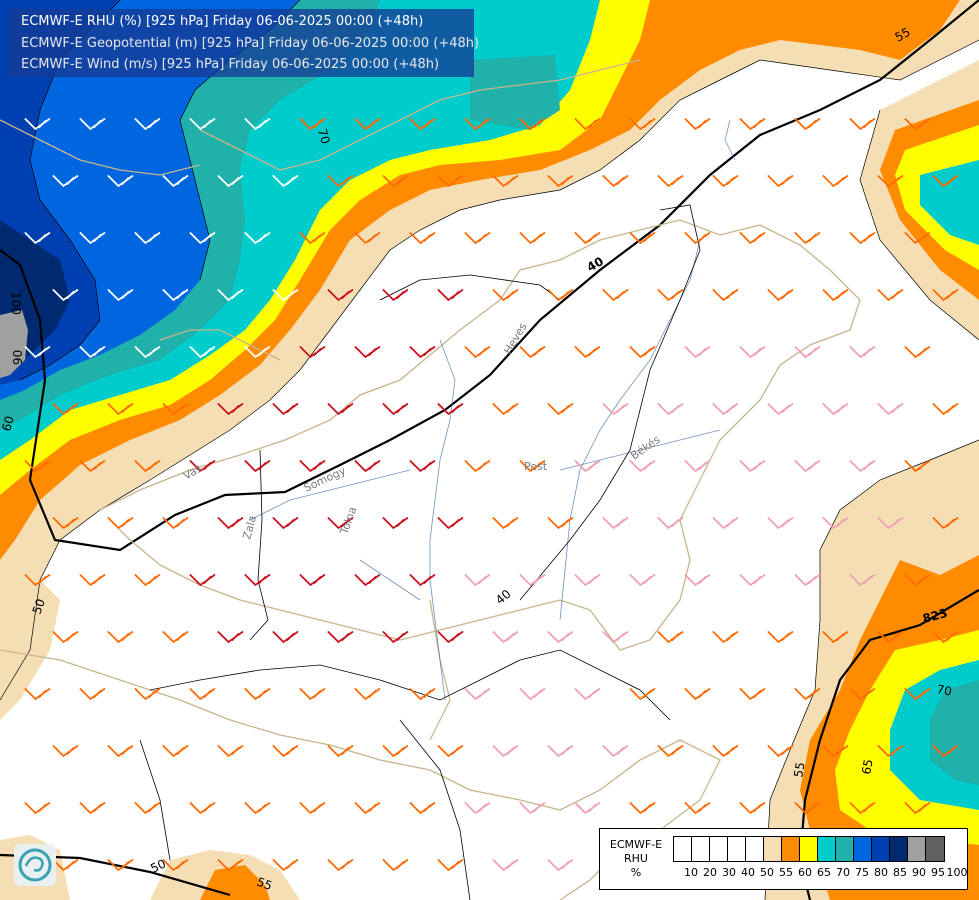 The image size is (979, 900). I want to click on legend-tick-label: 60, so click(805, 872).